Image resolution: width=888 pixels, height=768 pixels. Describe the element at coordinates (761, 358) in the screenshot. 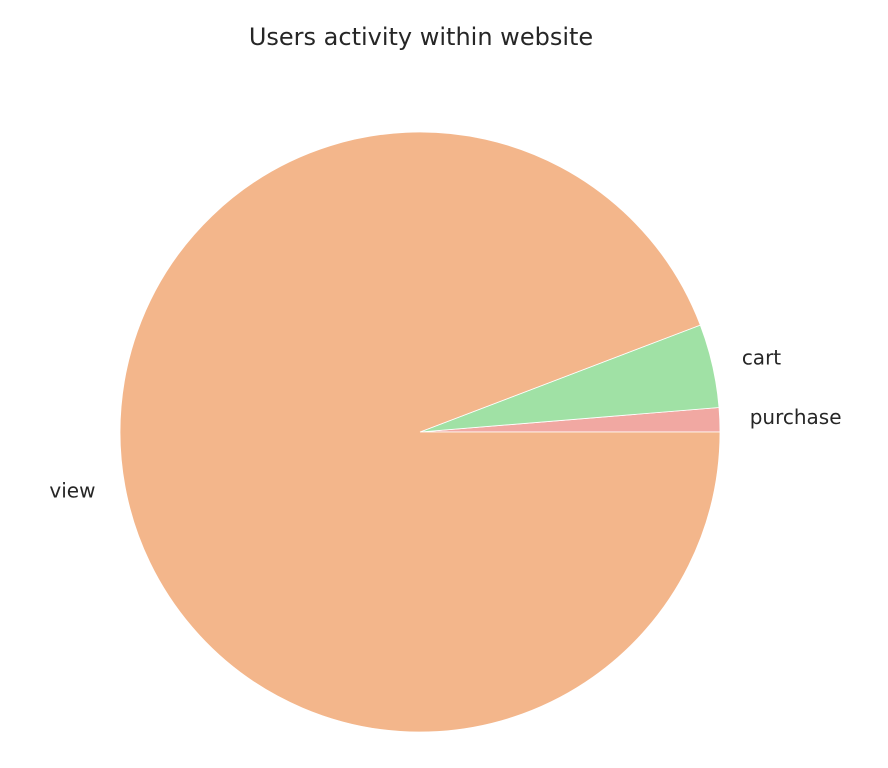

I see `slice-label-cart: cart` at that location.